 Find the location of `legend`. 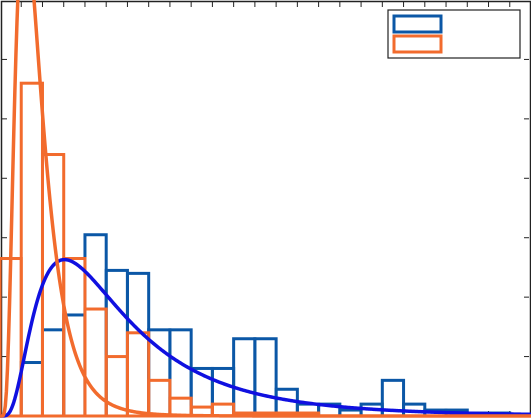

legend is located at coordinates (454, 34).